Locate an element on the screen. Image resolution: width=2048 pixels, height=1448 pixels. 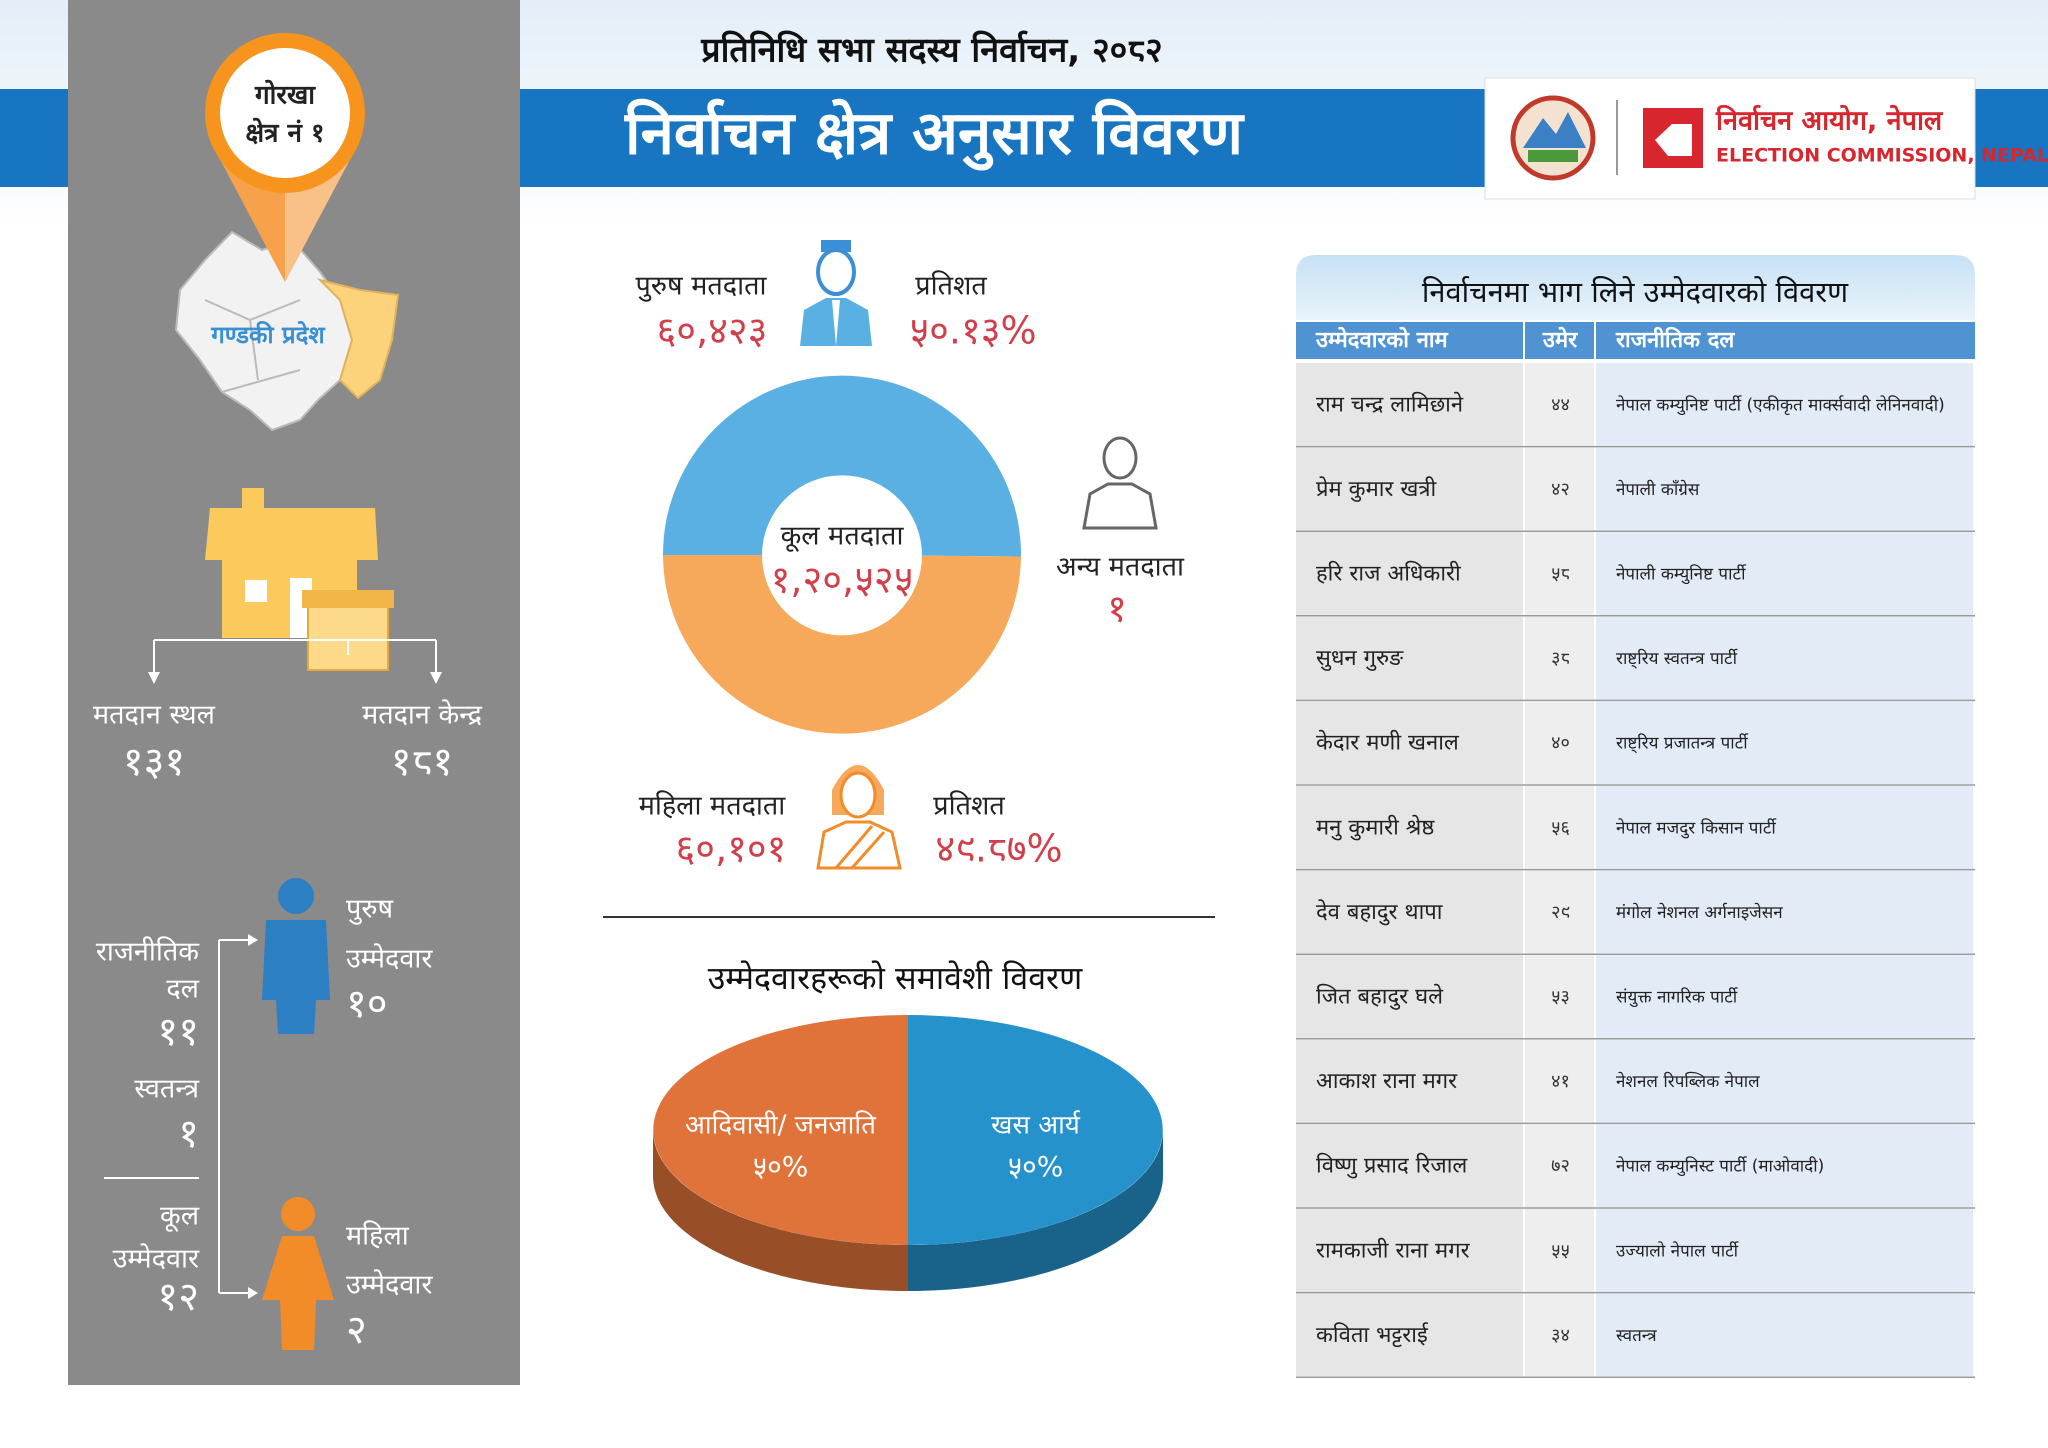
candidate-age: ५८ is located at coordinates (1560, 574).